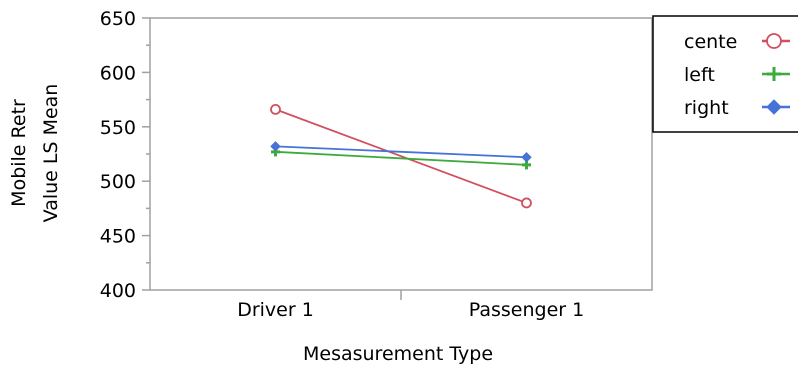  I want to click on series-line-cente, so click(401, 156).